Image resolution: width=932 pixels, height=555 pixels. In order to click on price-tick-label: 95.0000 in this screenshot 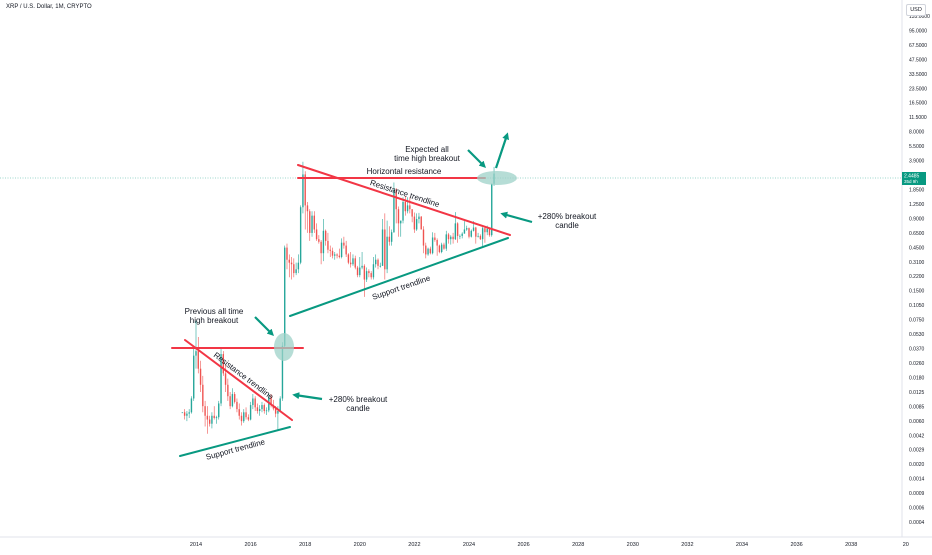, I will do `click(918, 31)`.